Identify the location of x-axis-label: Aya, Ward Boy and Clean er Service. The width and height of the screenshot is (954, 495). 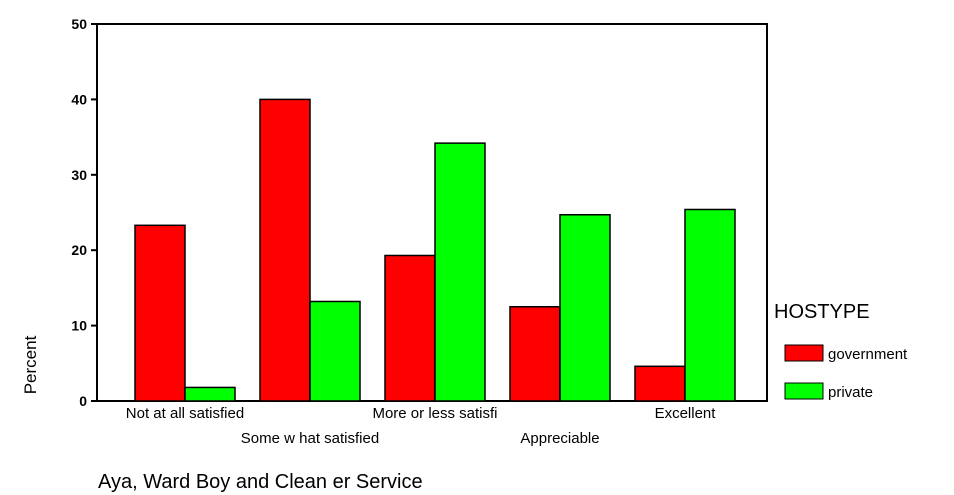
(260, 482).